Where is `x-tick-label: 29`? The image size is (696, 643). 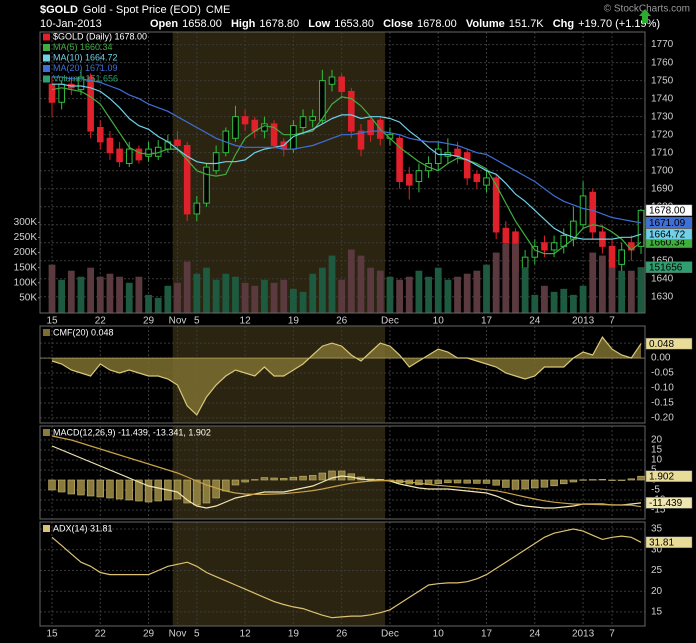 x-tick-label: 29 is located at coordinates (149, 321).